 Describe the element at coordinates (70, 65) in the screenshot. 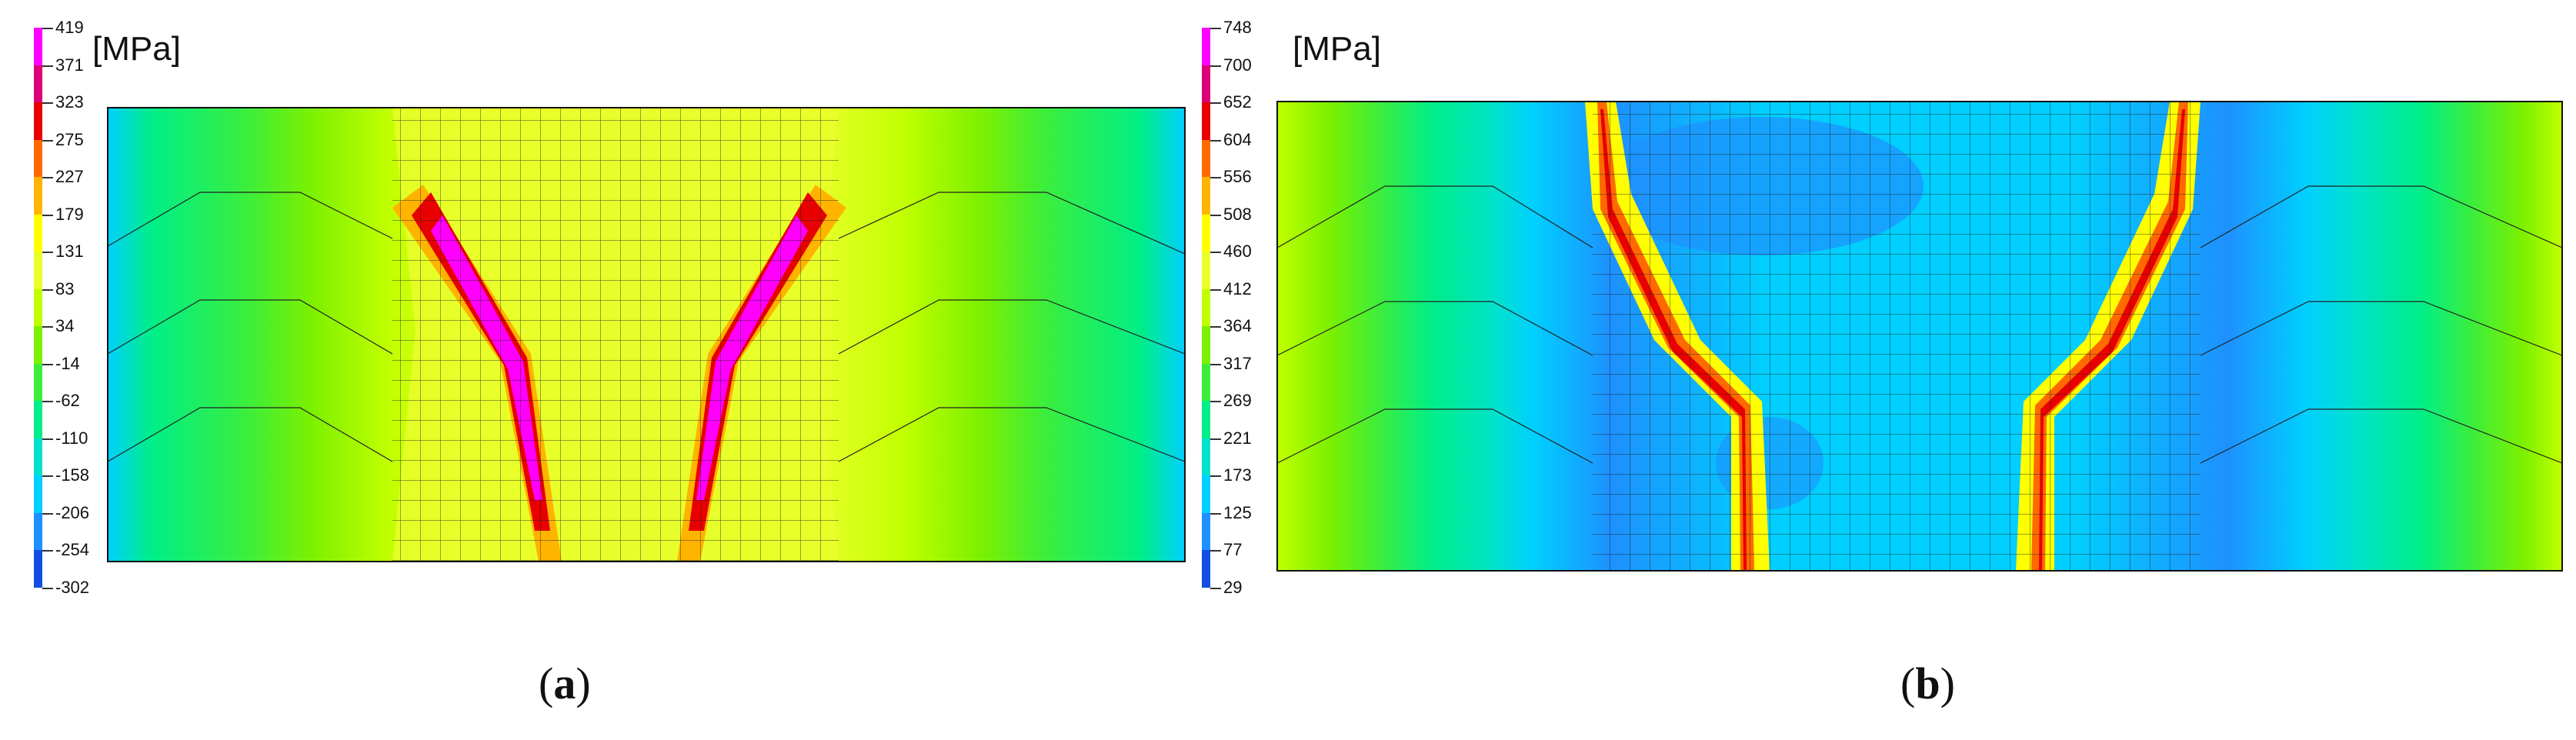

I see `legend-value-label: 371` at that location.